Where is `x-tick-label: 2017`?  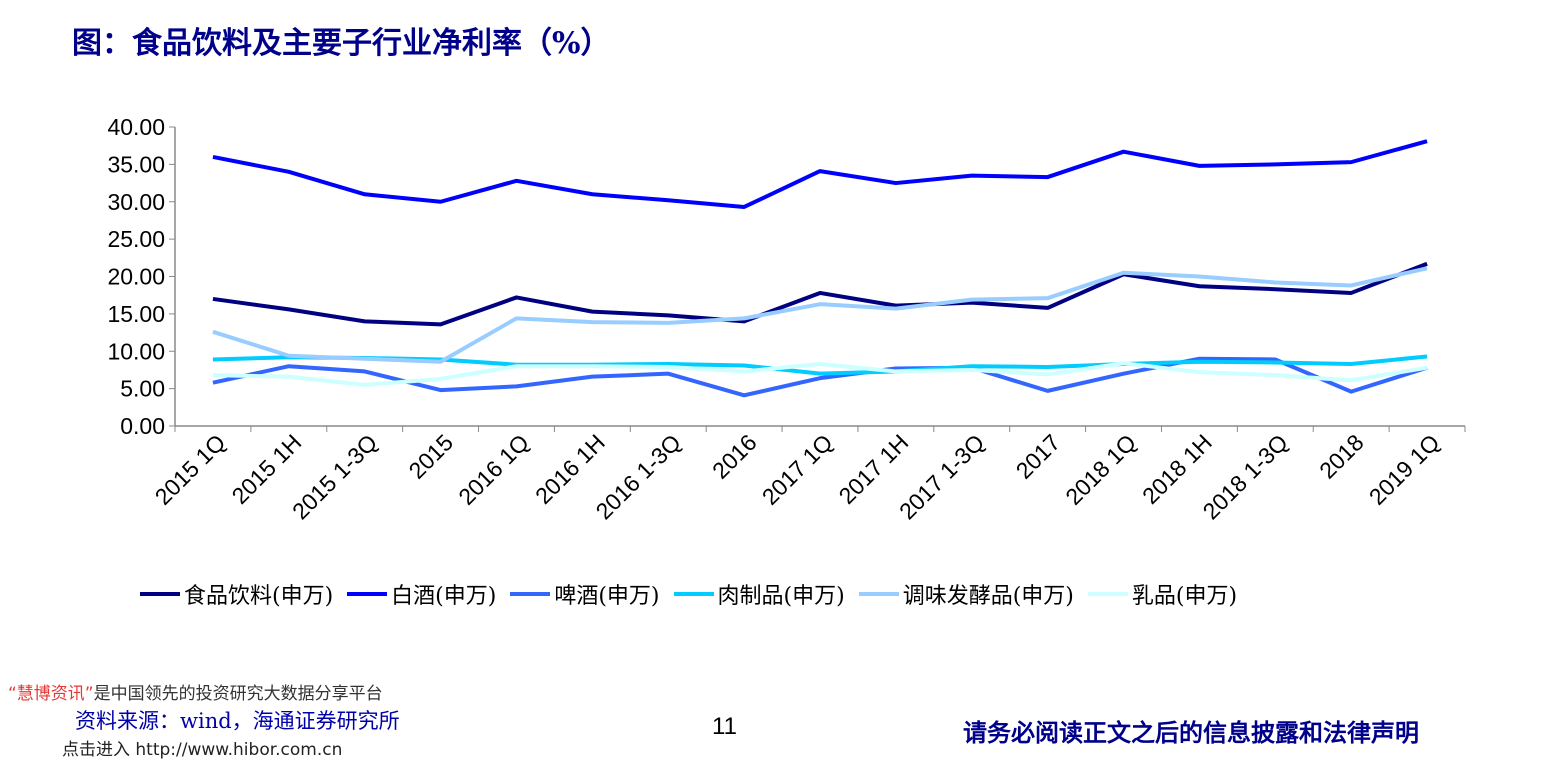
x-tick-label: 2017 is located at coordinates (1038, 456).